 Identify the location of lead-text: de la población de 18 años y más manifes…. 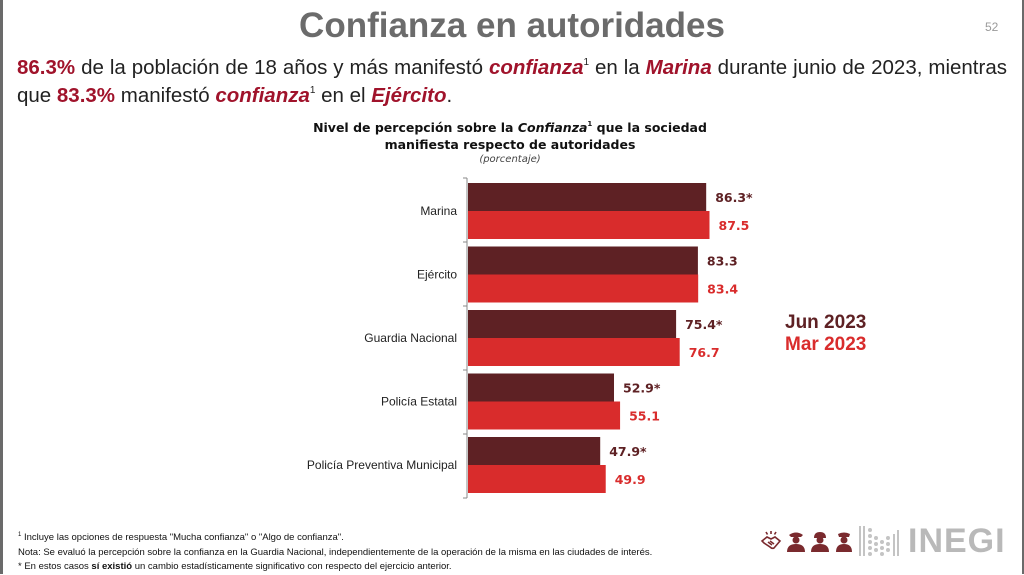
(282, 67).